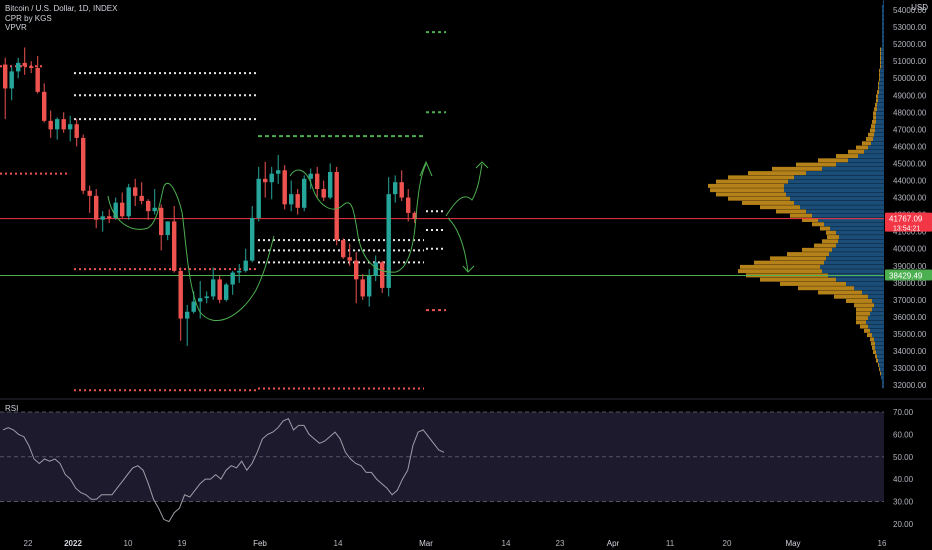  What do you see at coordinates (16, 27) in the screenshot?
I see `indicator-vpvr-label: VPVR` at bounding box center [16, 27].